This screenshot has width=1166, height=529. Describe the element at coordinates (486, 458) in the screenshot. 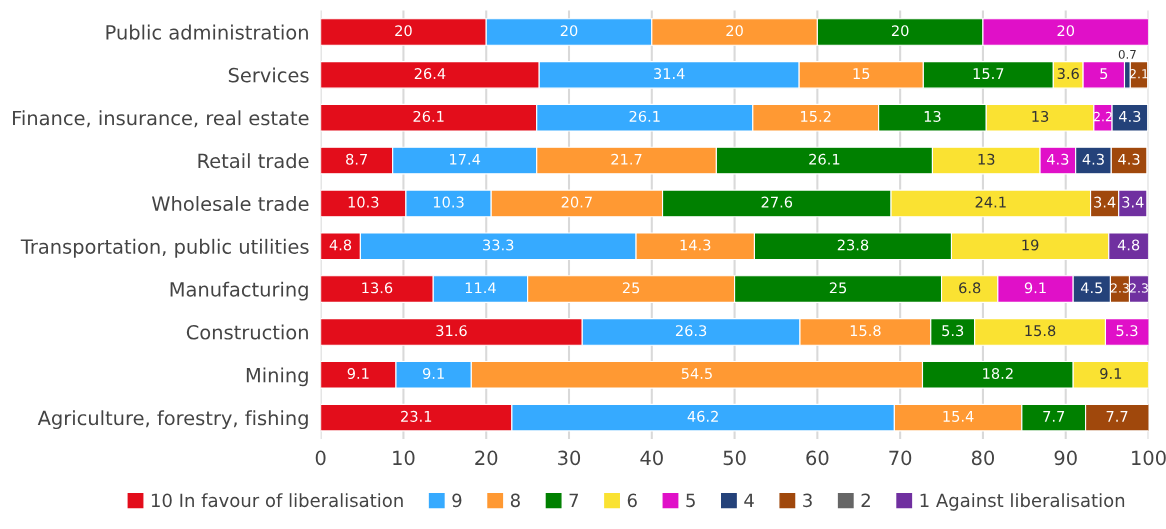

I see `x-tick-label: 20` at that location.